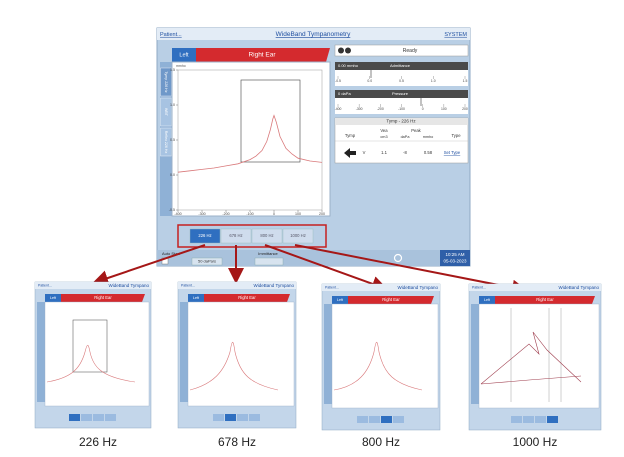 Image resolution: width=624 pixels, height=457 pixels. I want to click on mode-label: Immittance, so click(268, 253).